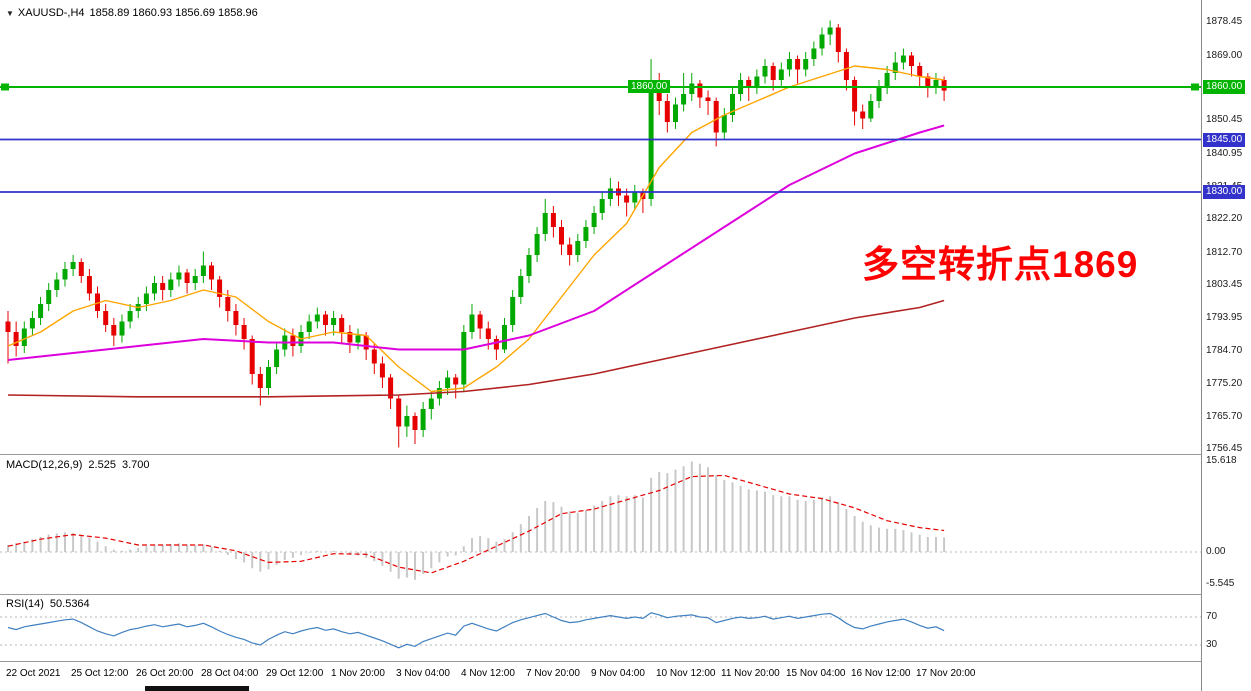 Image resolution: width=1251 pixels, height=691 pixels. Describe the element at coordinates (1224, 55) in the screenshot. I see `scale-label: 1869.00` at that location.